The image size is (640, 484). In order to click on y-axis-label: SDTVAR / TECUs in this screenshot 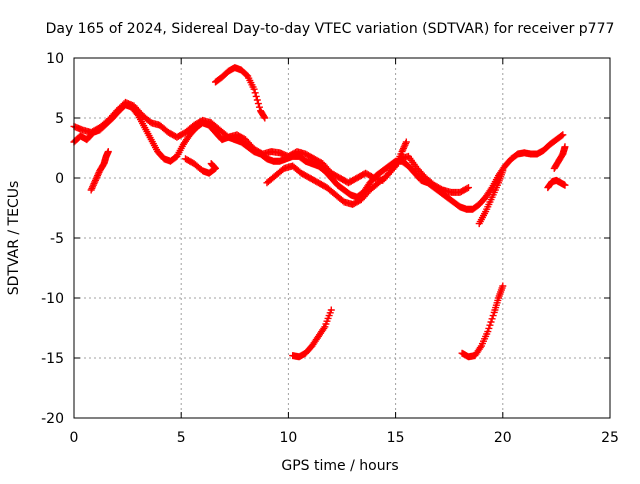, I will do `click(14, 238)`.